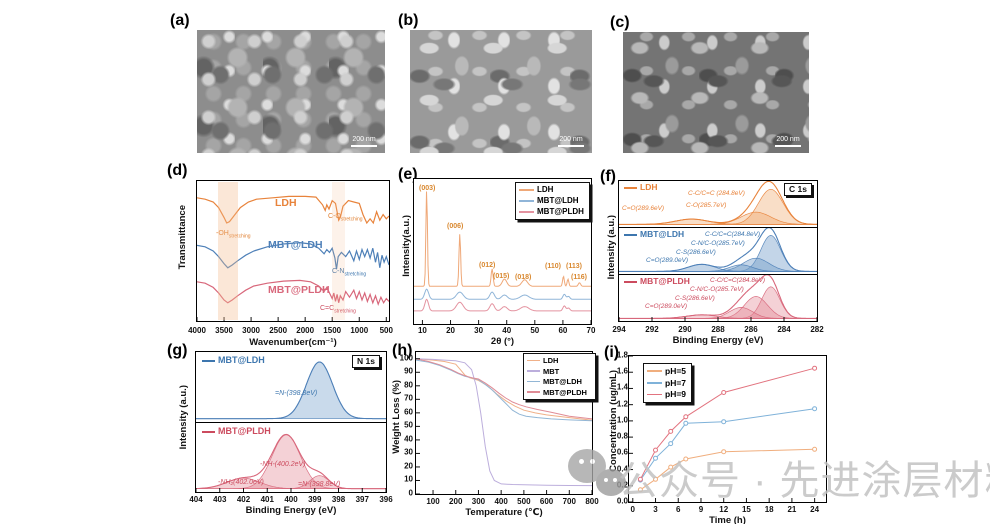 The image size is (990, 524). I want to click on y-tick-label: 0.0, so click(622, 501).